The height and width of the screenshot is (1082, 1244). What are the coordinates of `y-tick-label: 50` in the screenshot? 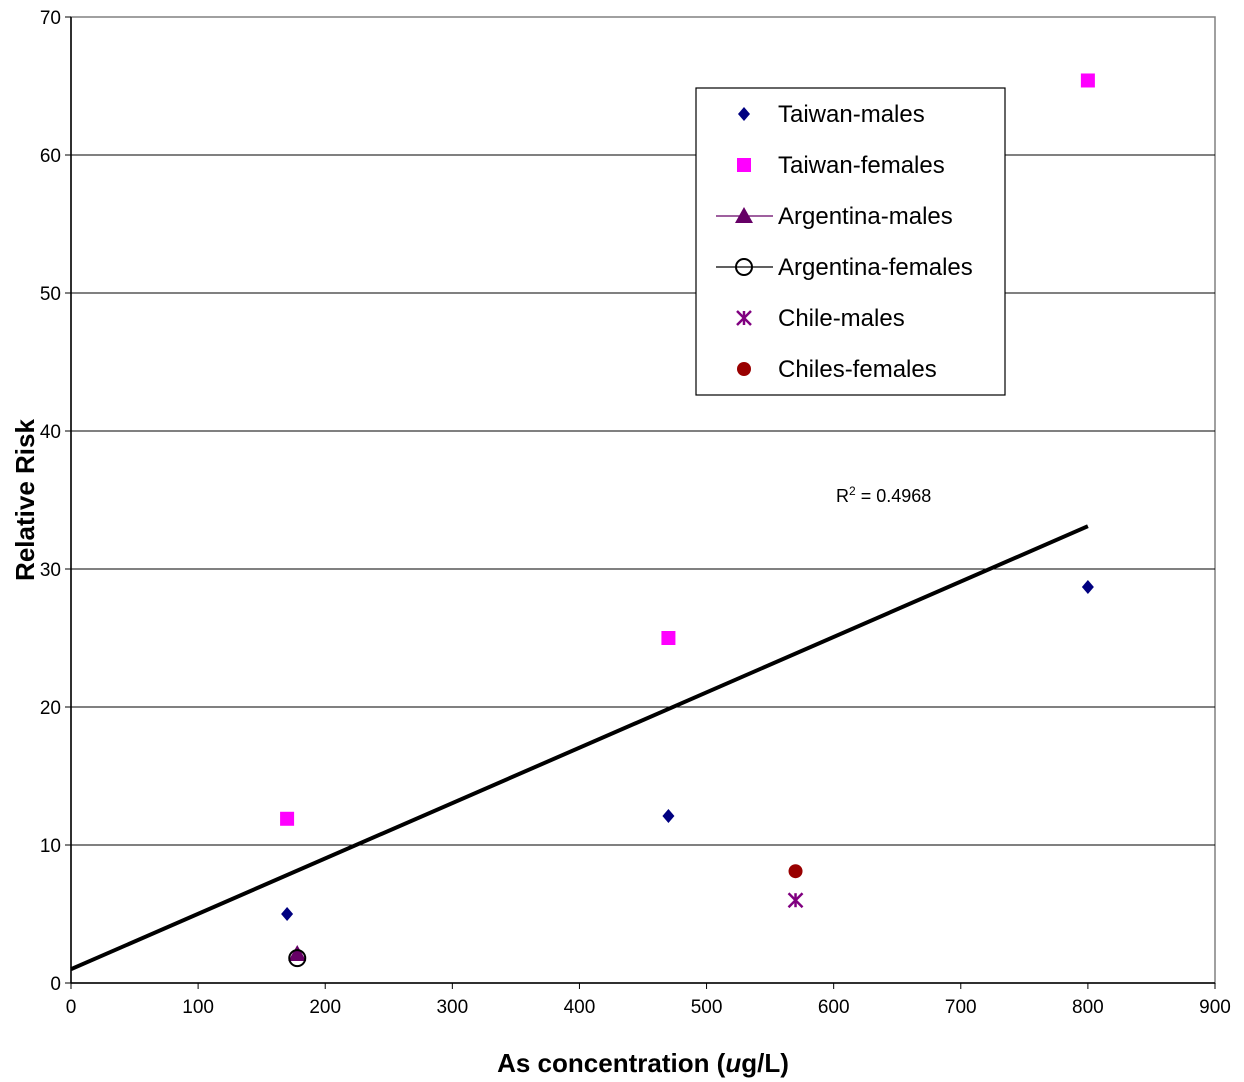 It's located at (50, 294).